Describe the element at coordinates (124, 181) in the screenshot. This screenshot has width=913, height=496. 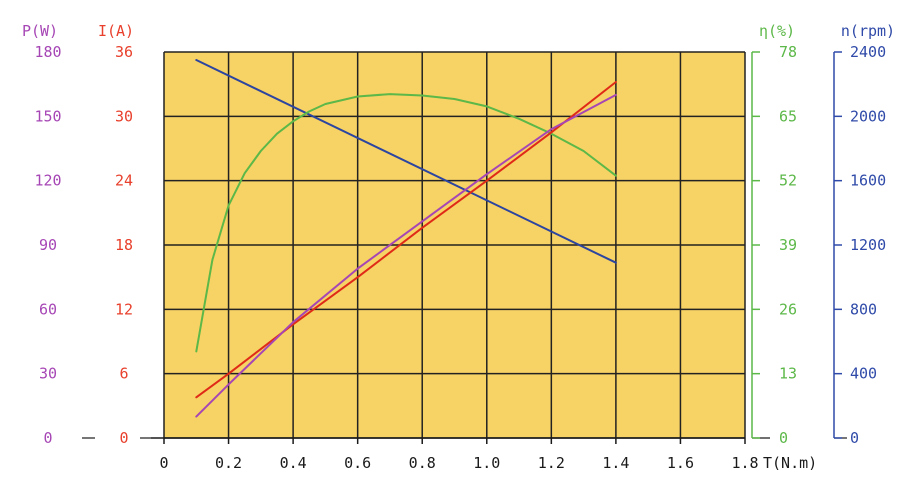
I see `current-tick-label: 24` at that location.